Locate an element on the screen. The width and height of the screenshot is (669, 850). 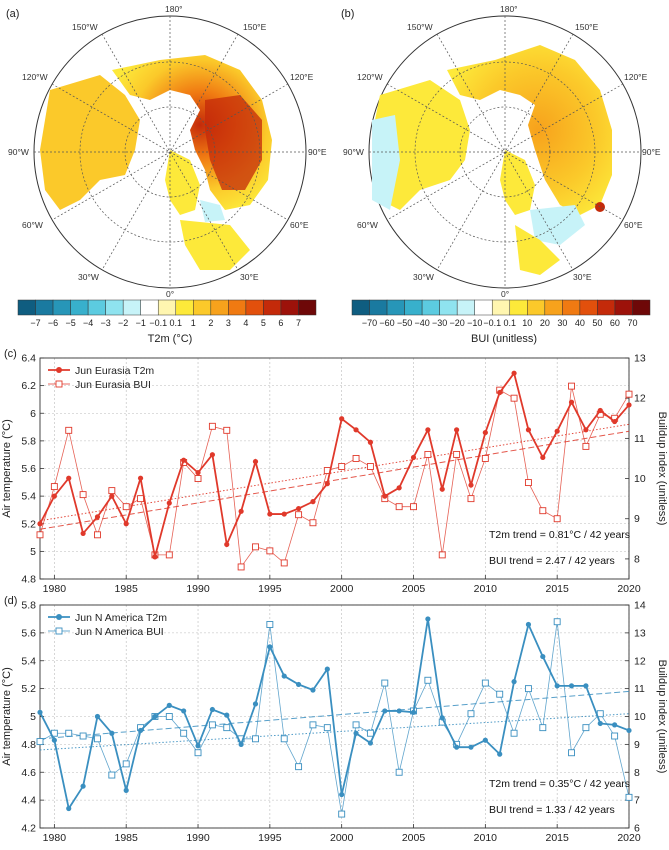
panel-label-d: (d) is located at coordinates (10, 601).